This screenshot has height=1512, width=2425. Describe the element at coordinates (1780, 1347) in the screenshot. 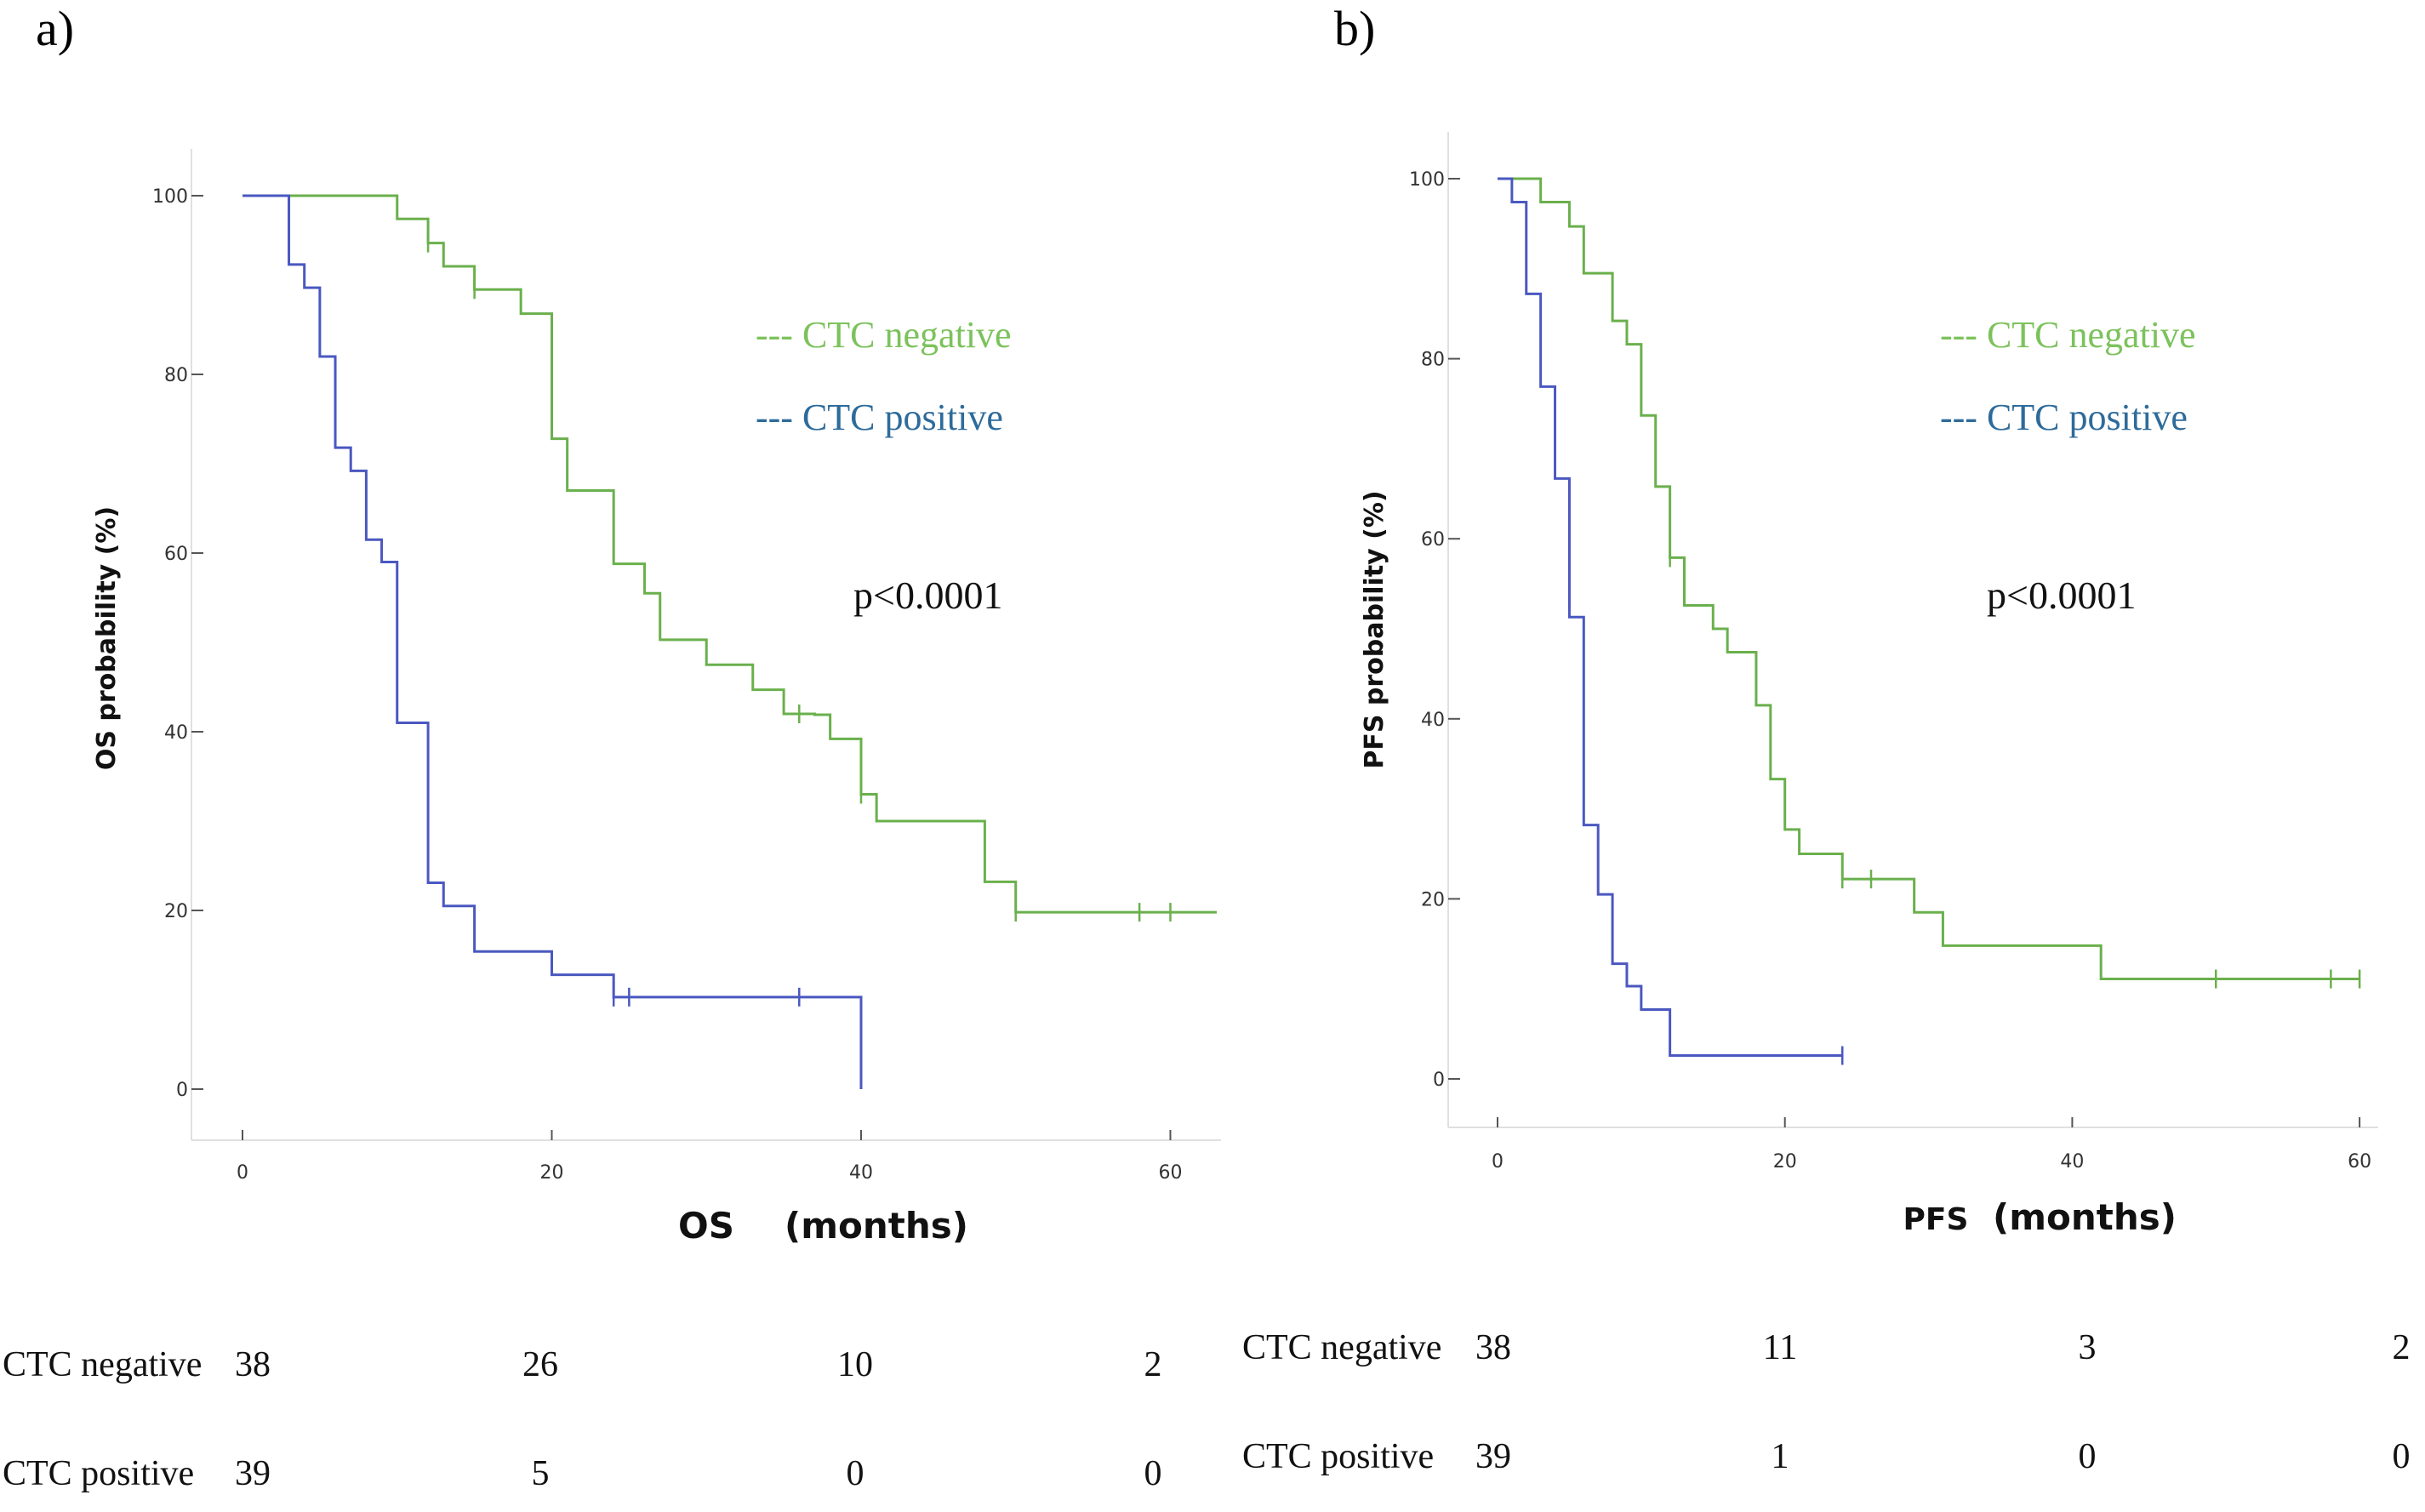

I see `risk-value-ctc-negative: 11` at that location.